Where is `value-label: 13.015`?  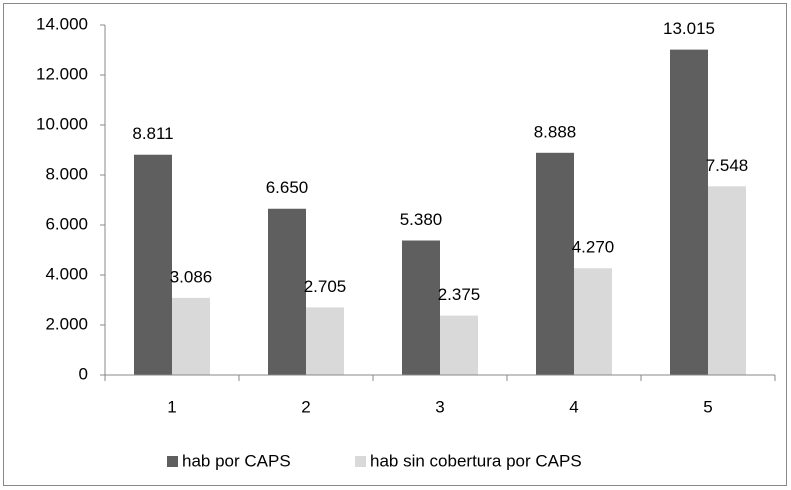
value-label: 13.015 is located at coordinates (689, 28).